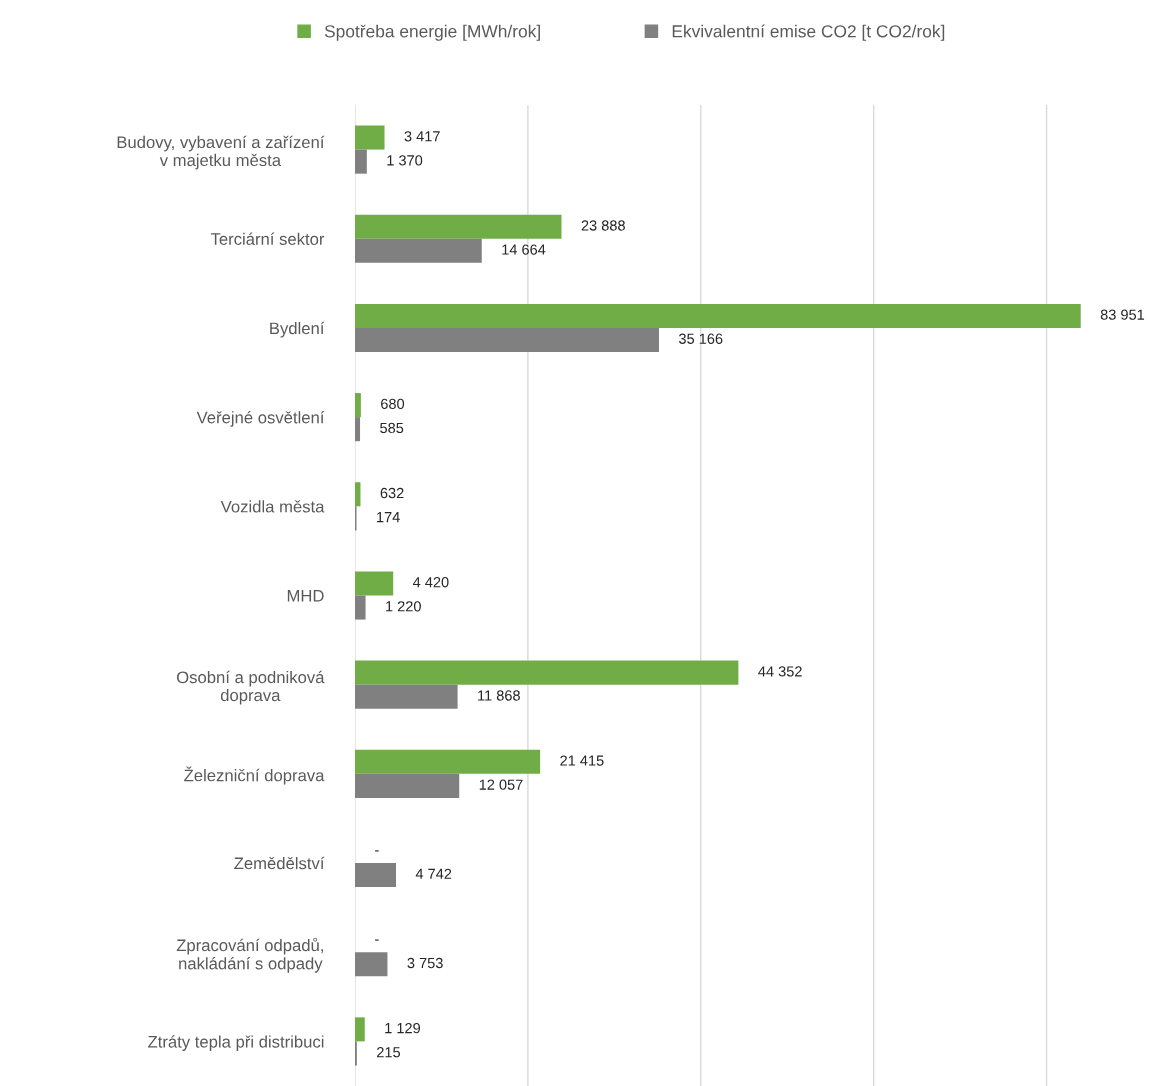  Describe the element at coordinates (388, 517) in the screenshot. I see `data-label: 174` at that location.